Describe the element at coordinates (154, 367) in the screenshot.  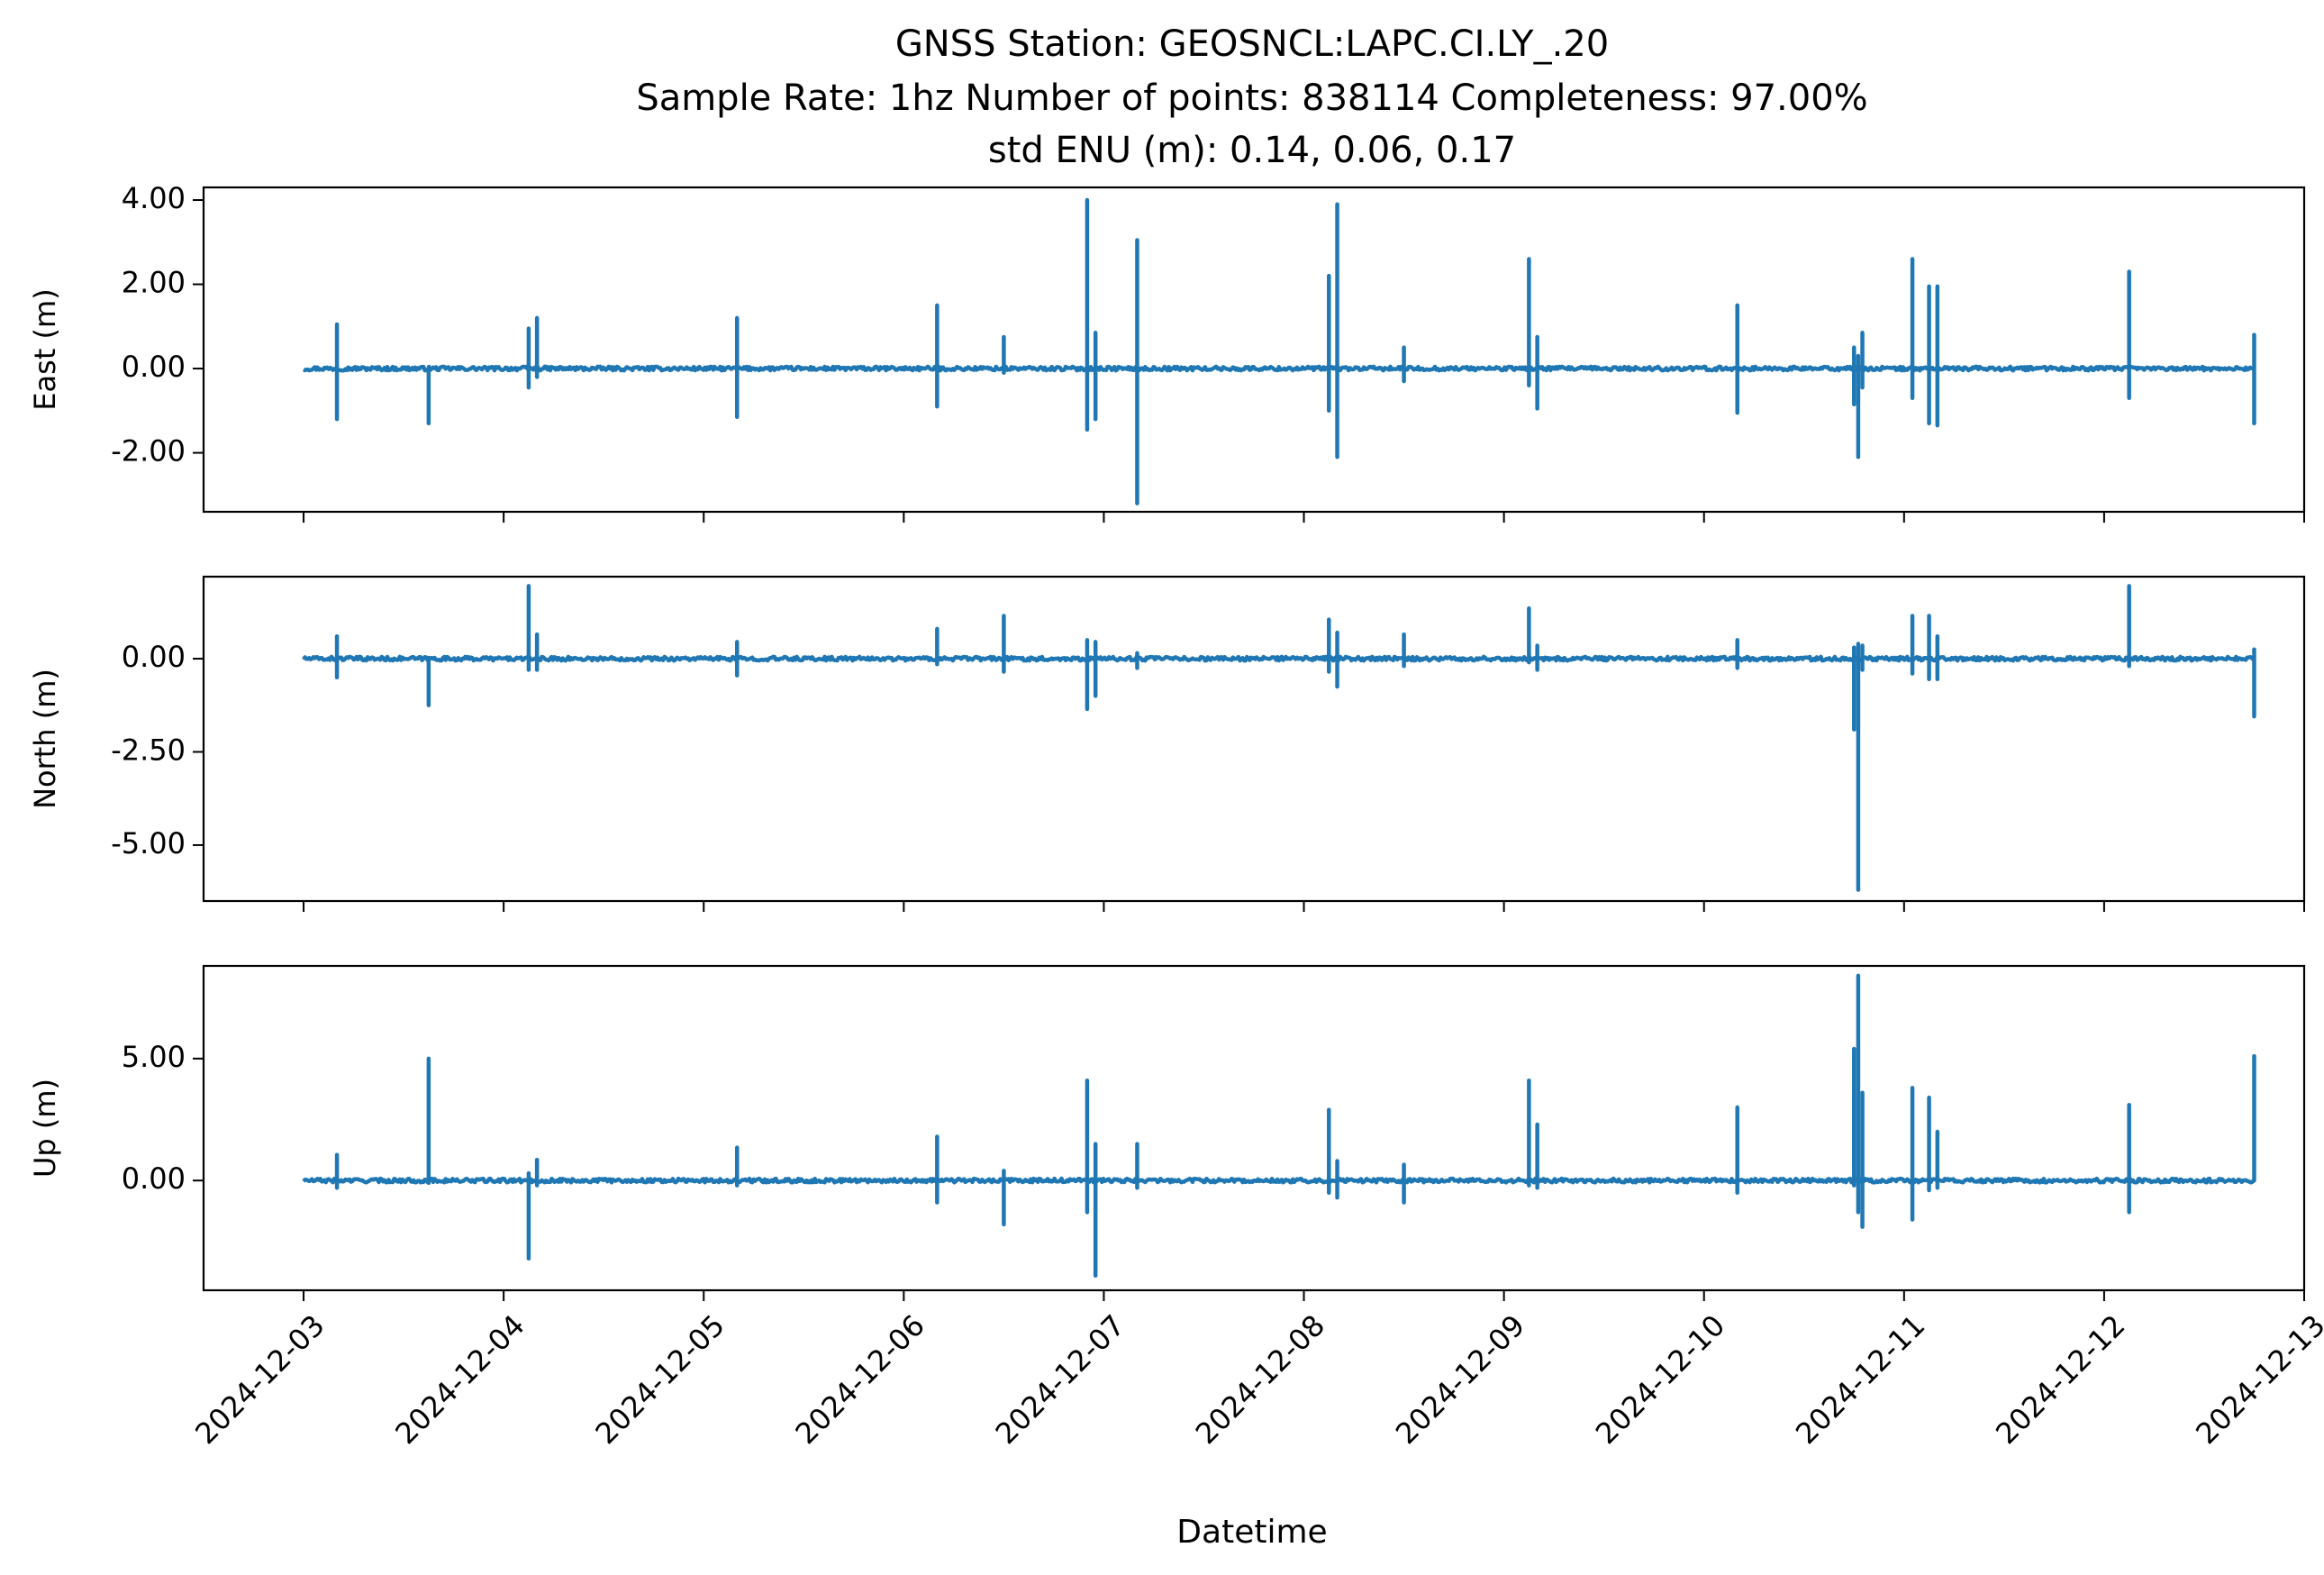
I see `east-ytick-label: 0.00` at that location.